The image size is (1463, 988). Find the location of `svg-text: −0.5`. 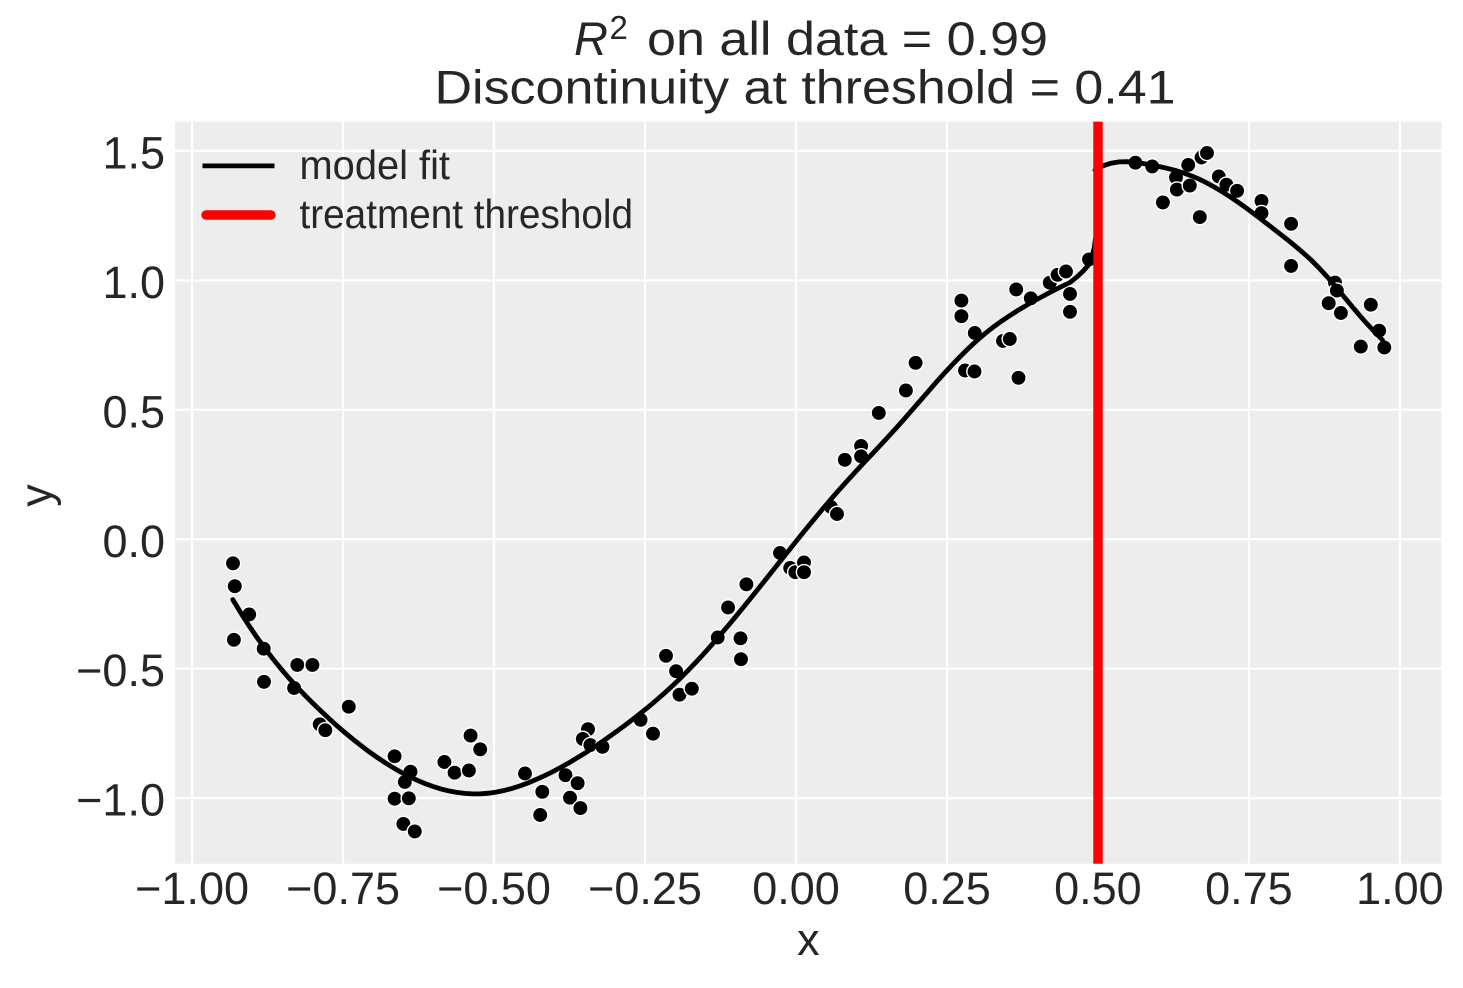

svg-text: −0.5 is located at coordinates (120, 670).